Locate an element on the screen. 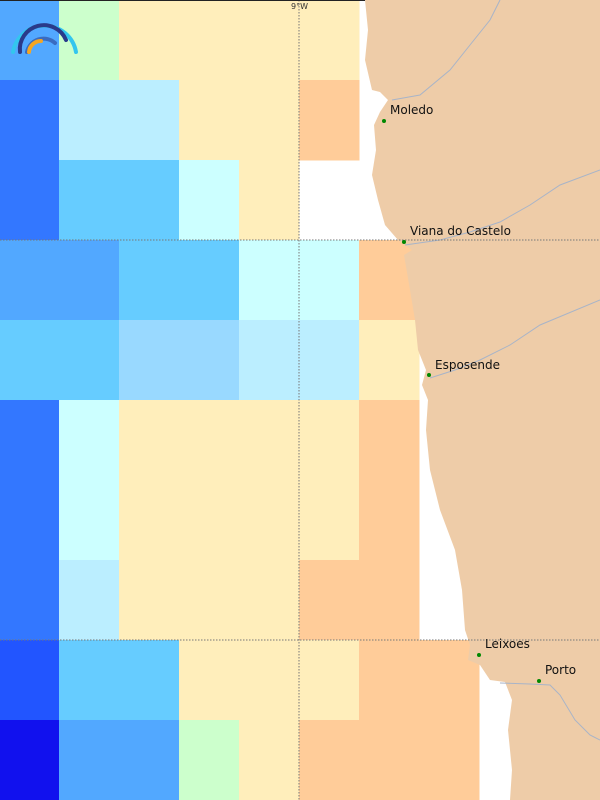 This screenshot has height=800, width=600. city-moledo: Moledo is located at coordinates (407, 113).